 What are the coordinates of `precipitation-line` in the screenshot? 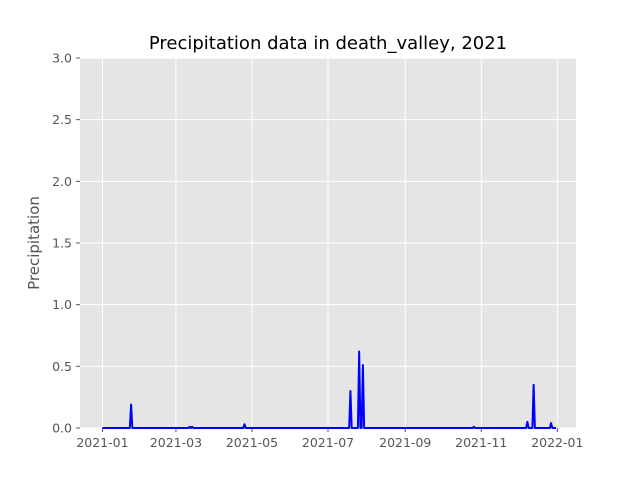 It's located at (329, 389).